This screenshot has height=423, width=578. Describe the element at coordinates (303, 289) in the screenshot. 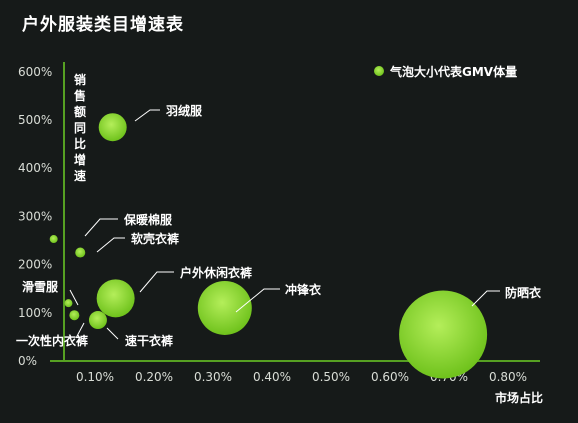

I see `bubble-label: 冲锋衣` at that location.